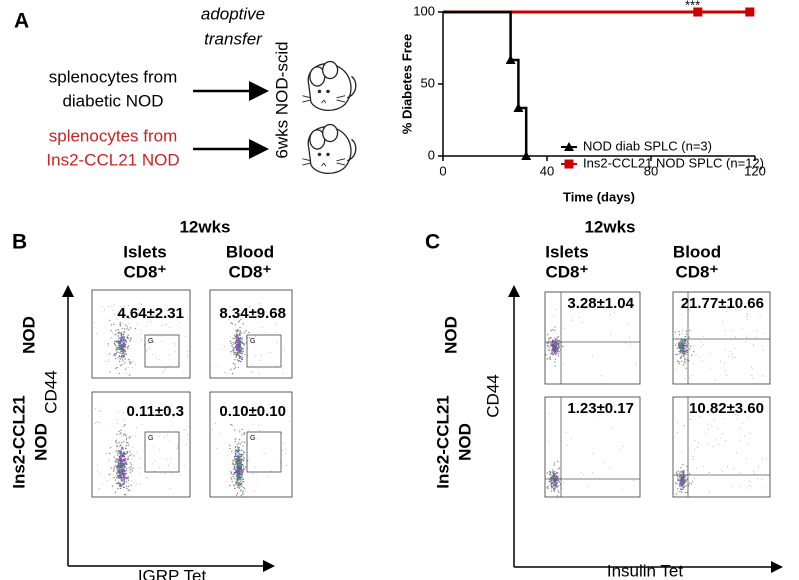 Image resolution: width=799 pixels, height=580 pixels. What do you see at coordinates (113, 135) in the screenshot?
I see `donor-label: splenocytes from` at bounding box center [113, 135].